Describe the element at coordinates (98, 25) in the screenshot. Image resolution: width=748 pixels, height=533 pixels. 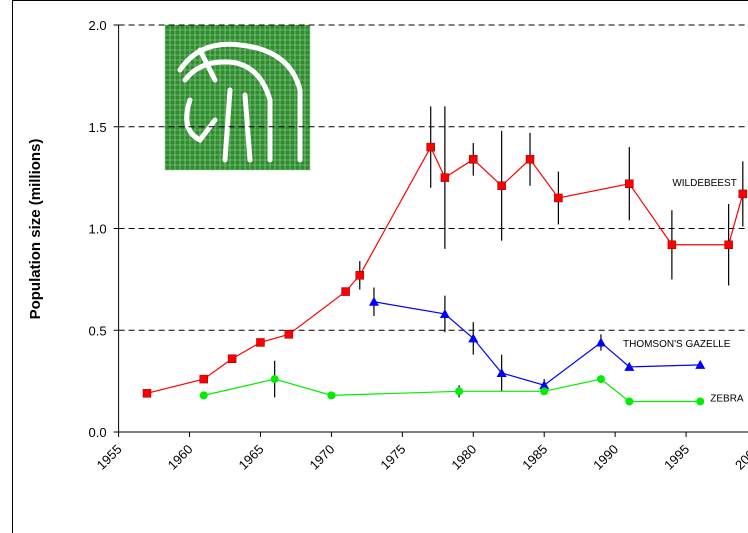
I see `y-tick-label: 2.0` at that location.